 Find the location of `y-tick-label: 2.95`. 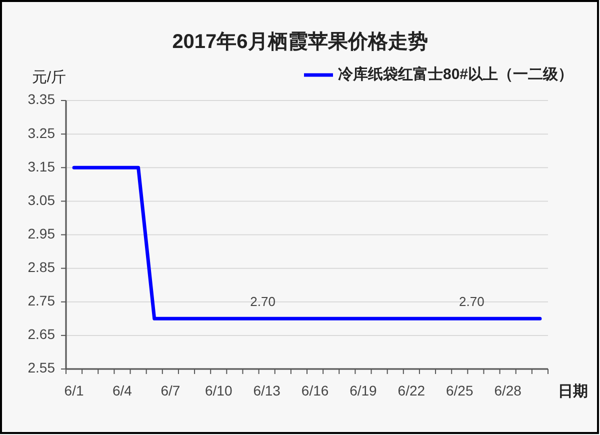

y-tick-label: 2.95 is located at coordinates (42, 233).